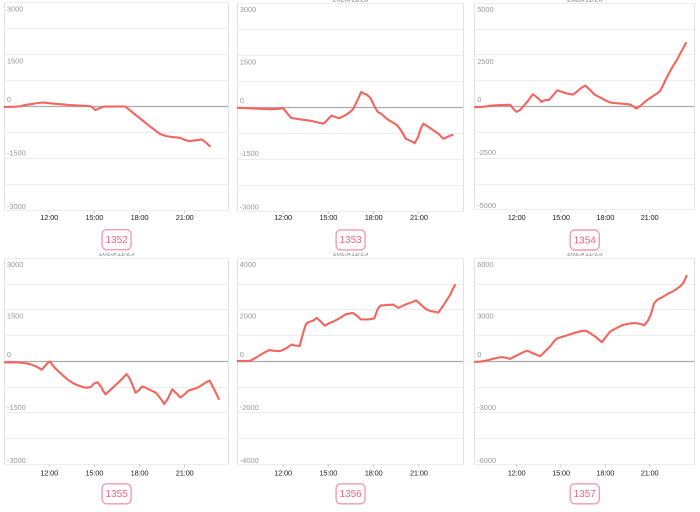 Image resolution: width=700 pixels, height=512 pixels. Describe the element at coordinates (486, 205) in the screenshot. I see `svg-text: -5000` at that location.